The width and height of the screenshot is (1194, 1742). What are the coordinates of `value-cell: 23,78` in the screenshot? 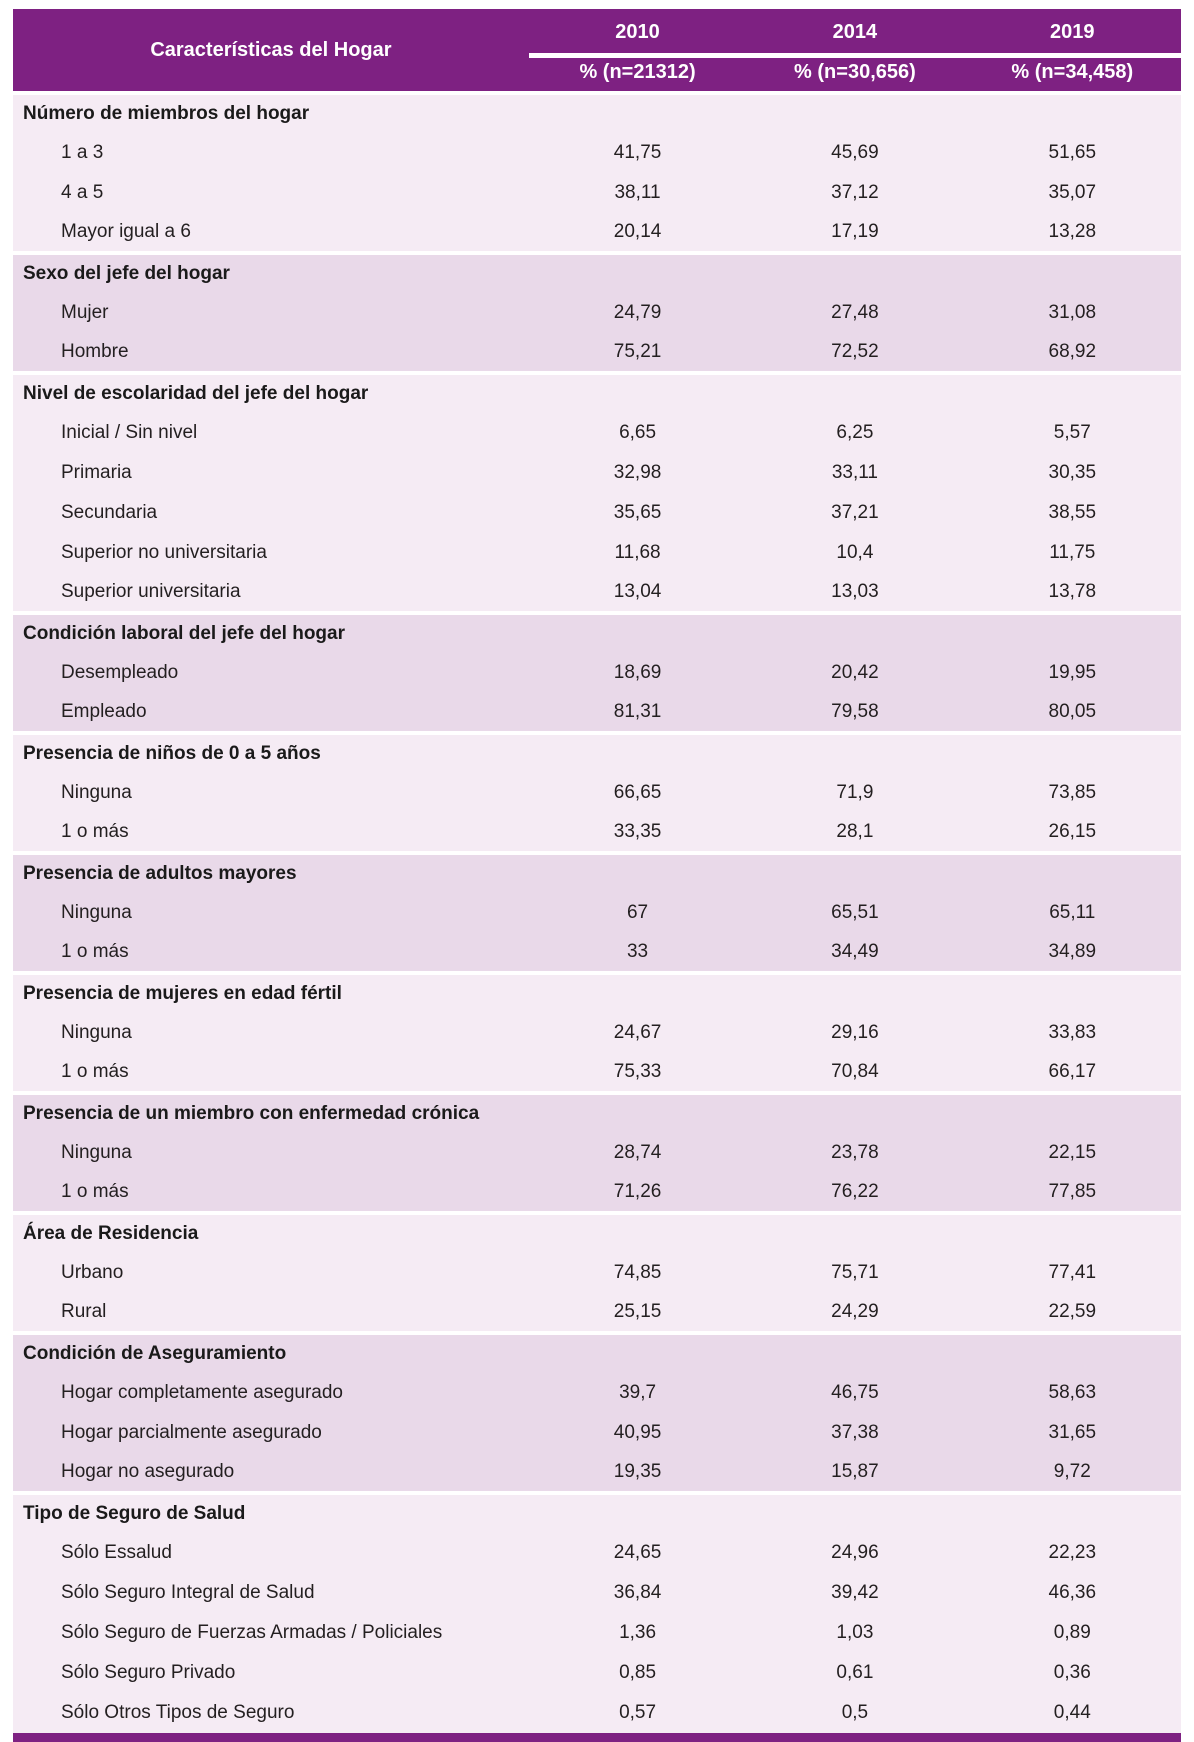 It's located at (855, 1153).